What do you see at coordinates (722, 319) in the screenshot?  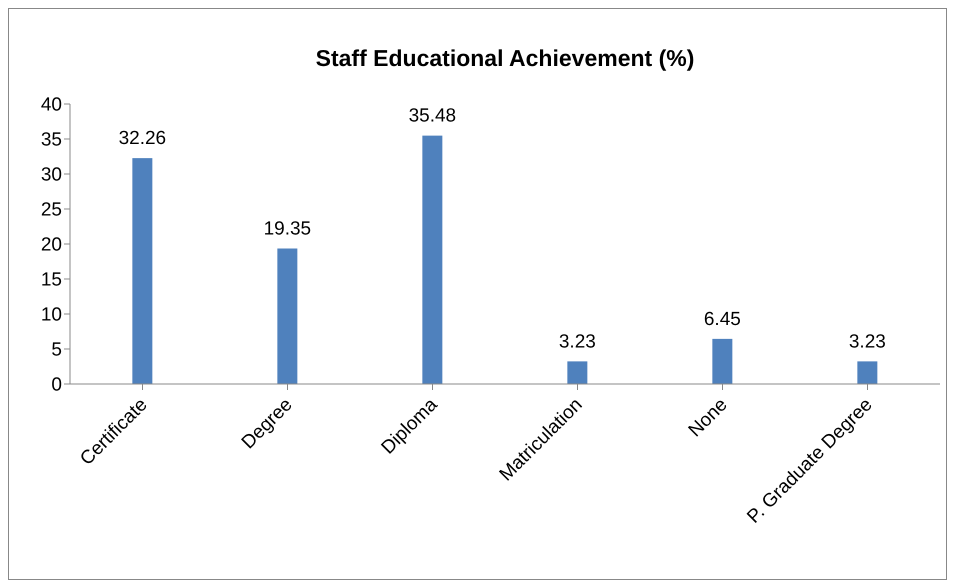 I see `data-label: 6.45` at bounding box center [722, 319].